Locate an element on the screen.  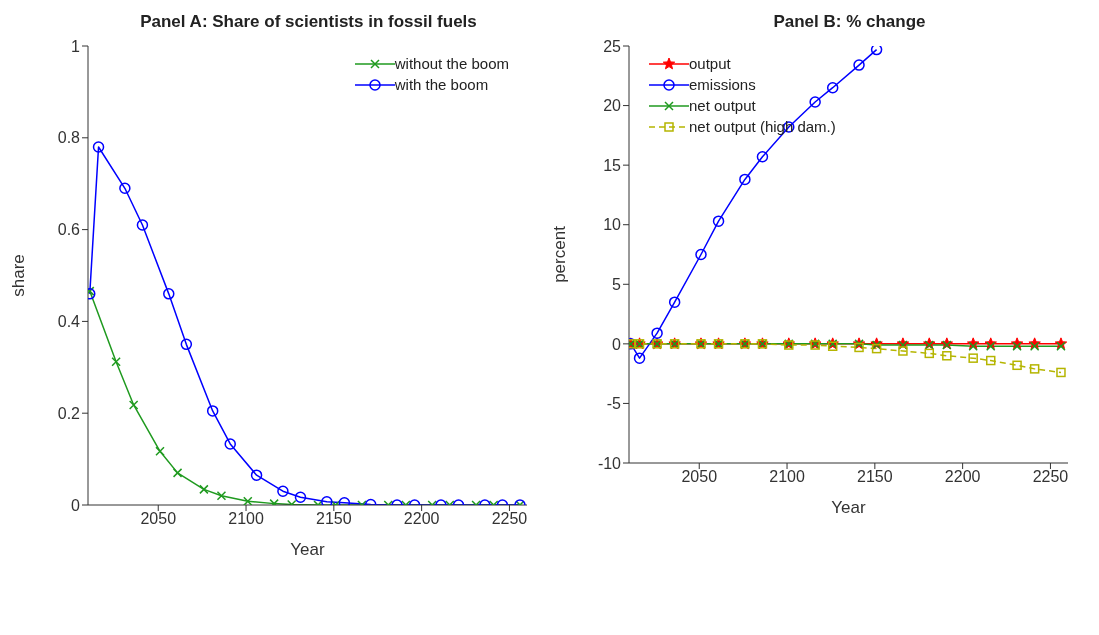
legend-label: output is located at coordinates (710, 63).